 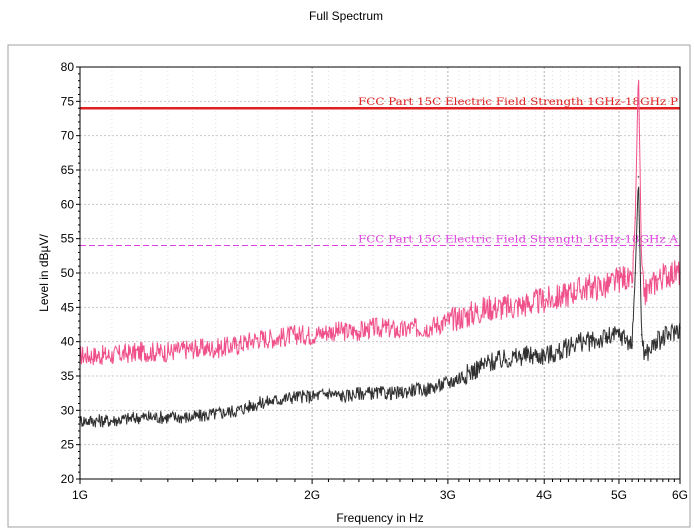 What do you see at coordinates (68, 136) in the screenshot?
I see `y-tick-label: 70` at bounding box center [68, 136].